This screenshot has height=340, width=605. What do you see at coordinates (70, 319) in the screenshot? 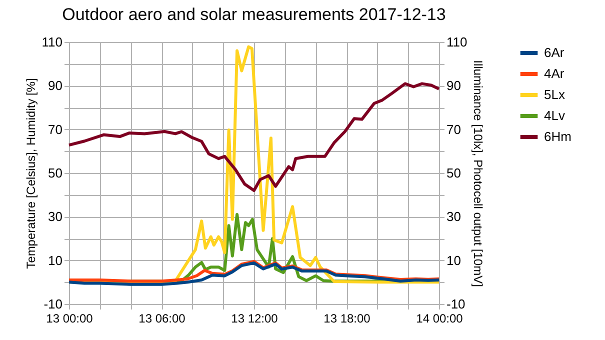
I see `x-tick-label: 13 00:00` at bounding box center [70, 319].